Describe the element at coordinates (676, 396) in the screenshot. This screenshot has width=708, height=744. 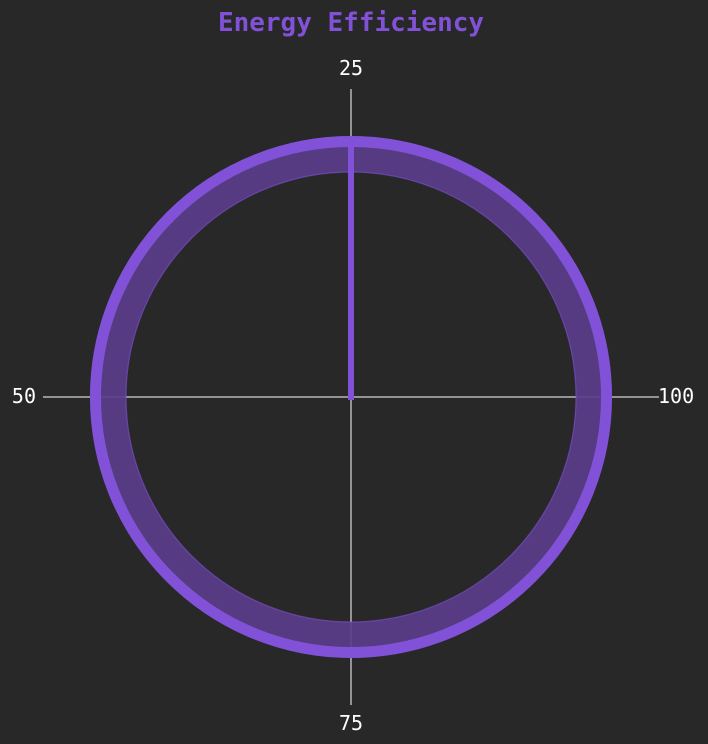
I see `tick-label-100: 100` at that location.